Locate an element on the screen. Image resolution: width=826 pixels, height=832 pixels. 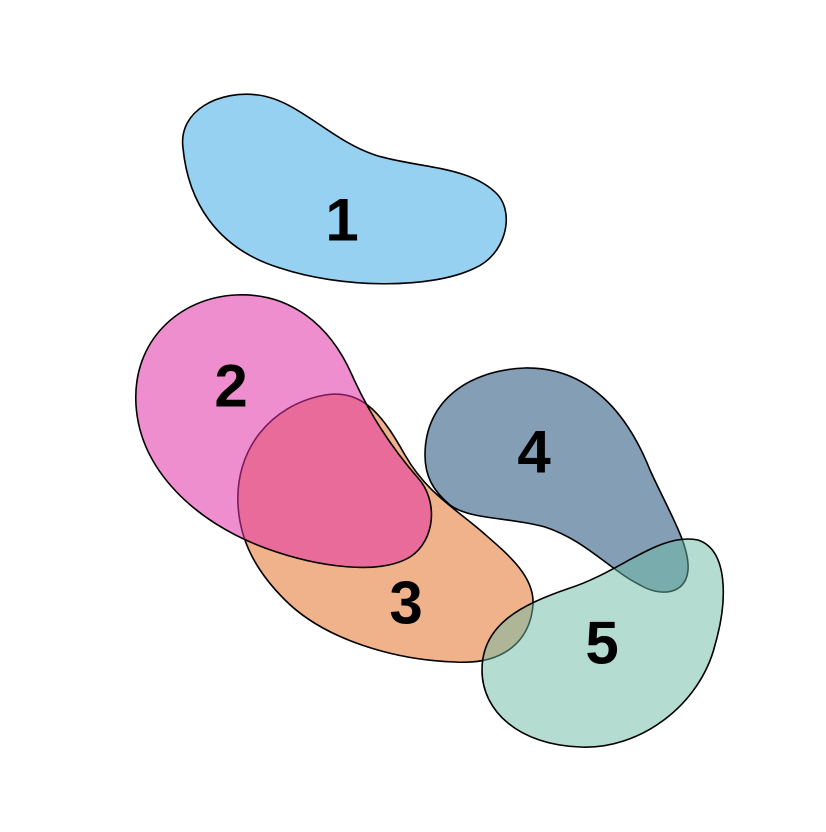
set-5-label: 5 is located at coordinates (601, 643).